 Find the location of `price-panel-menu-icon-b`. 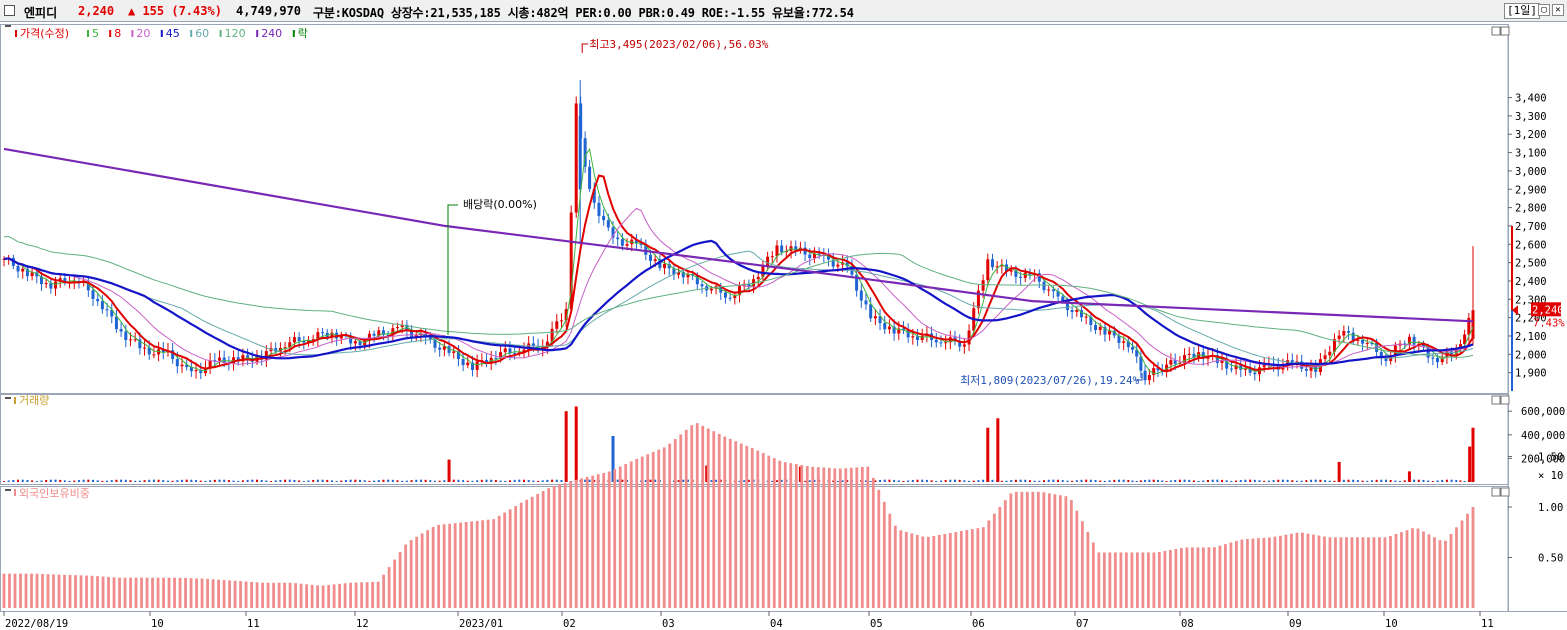

price-panel-menu-icon-b is located at coordinates (1505, 31).